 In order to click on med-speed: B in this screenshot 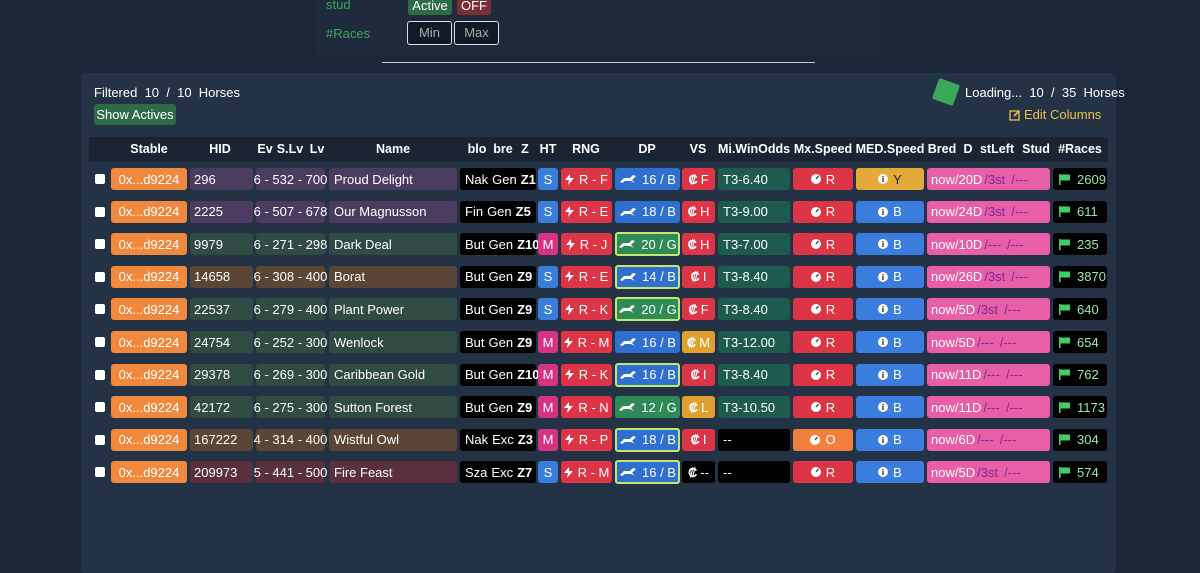, I will do `click(890, 472)`.